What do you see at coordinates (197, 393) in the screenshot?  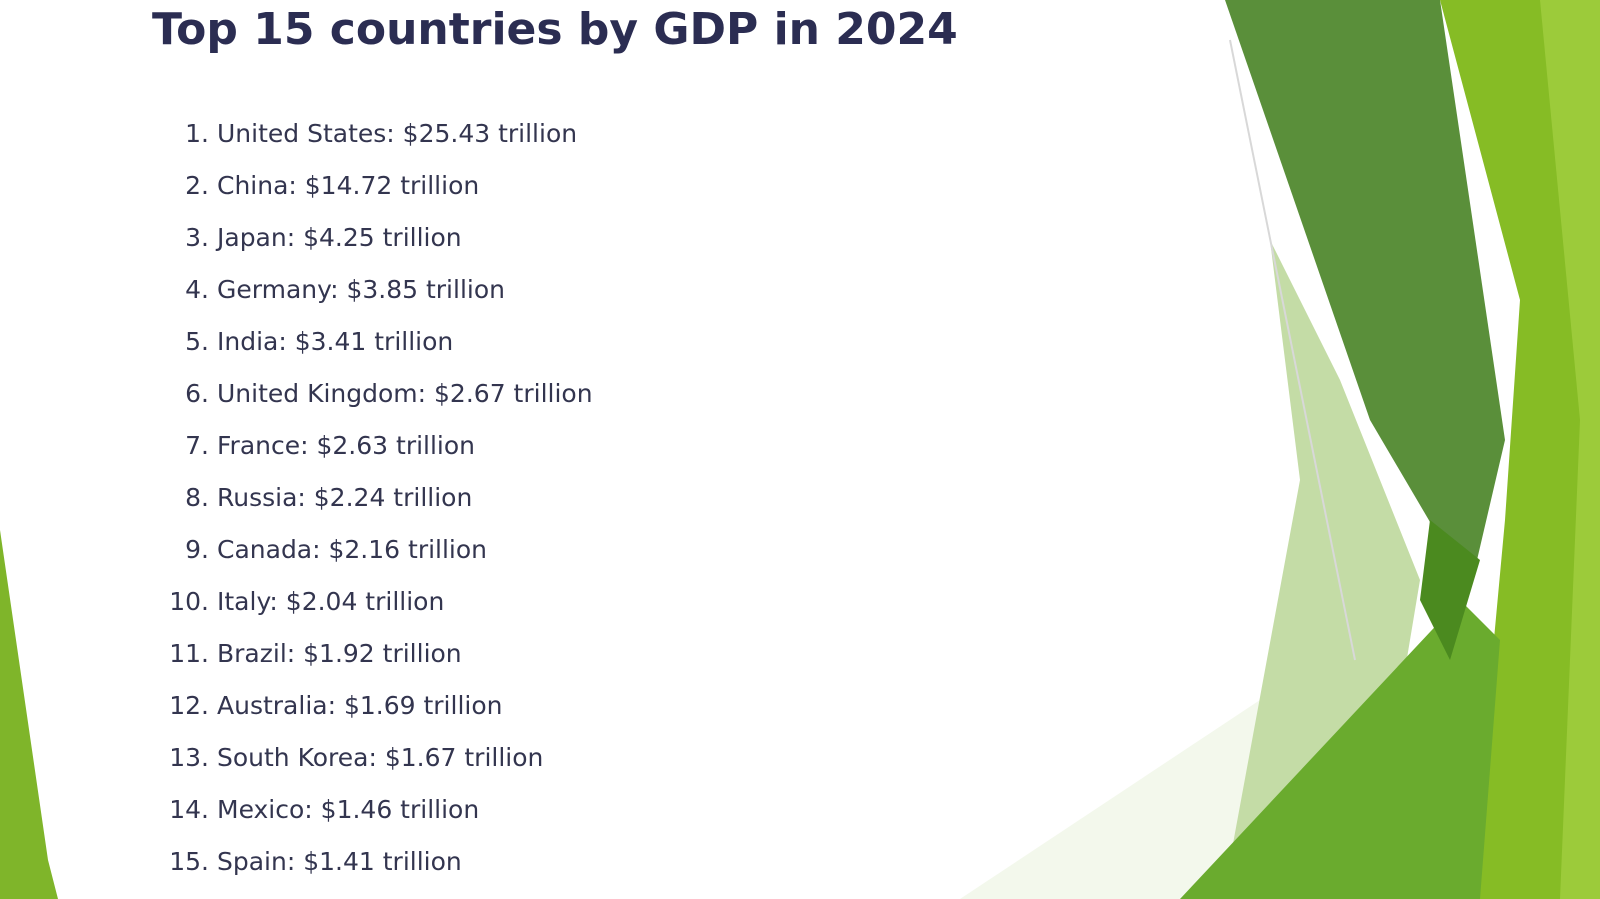 I see `list-item-number: 6.` at bounding box center [197, 393].